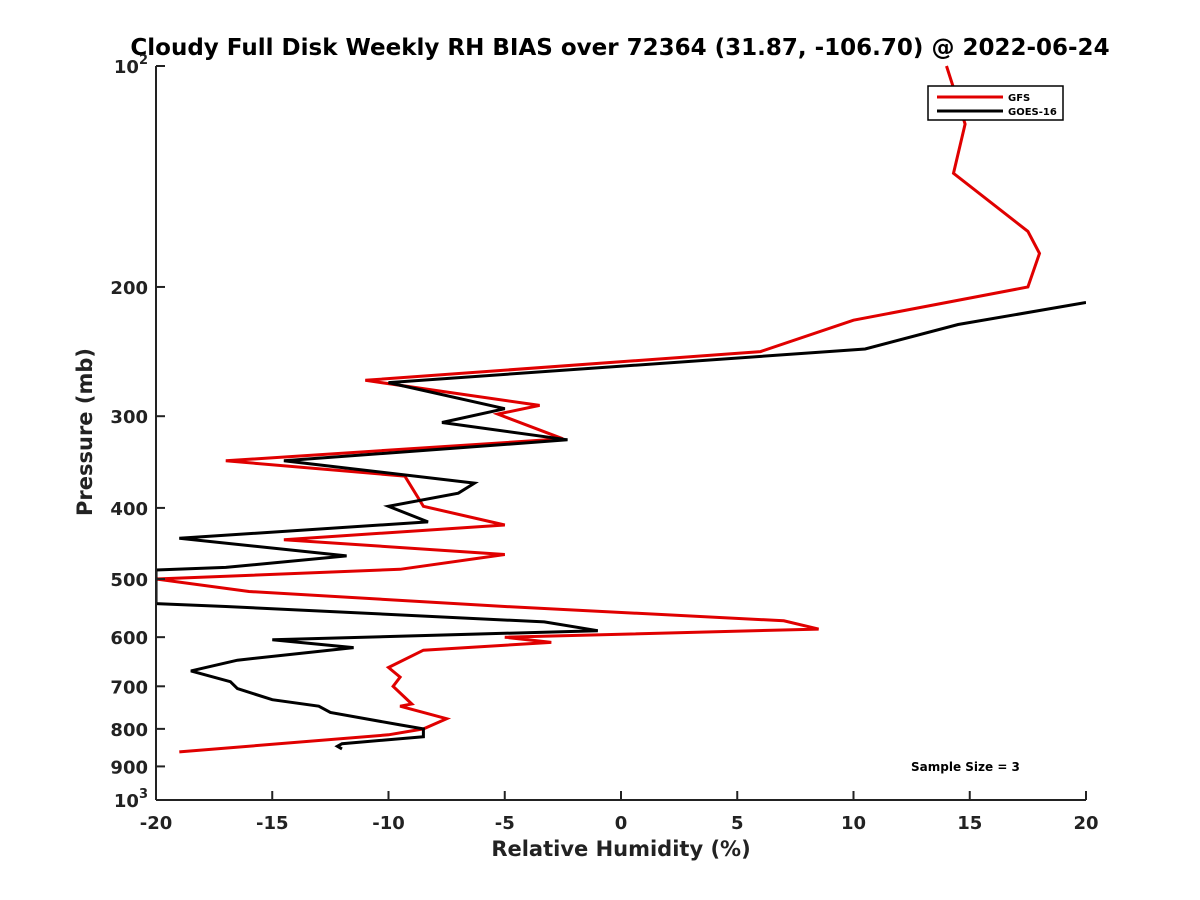 The image size is (1200, 900). What do you see at coordinates (621, 823) in the screenshot?
I see `x-tick-label: 0` at bounding box center [621, 823].